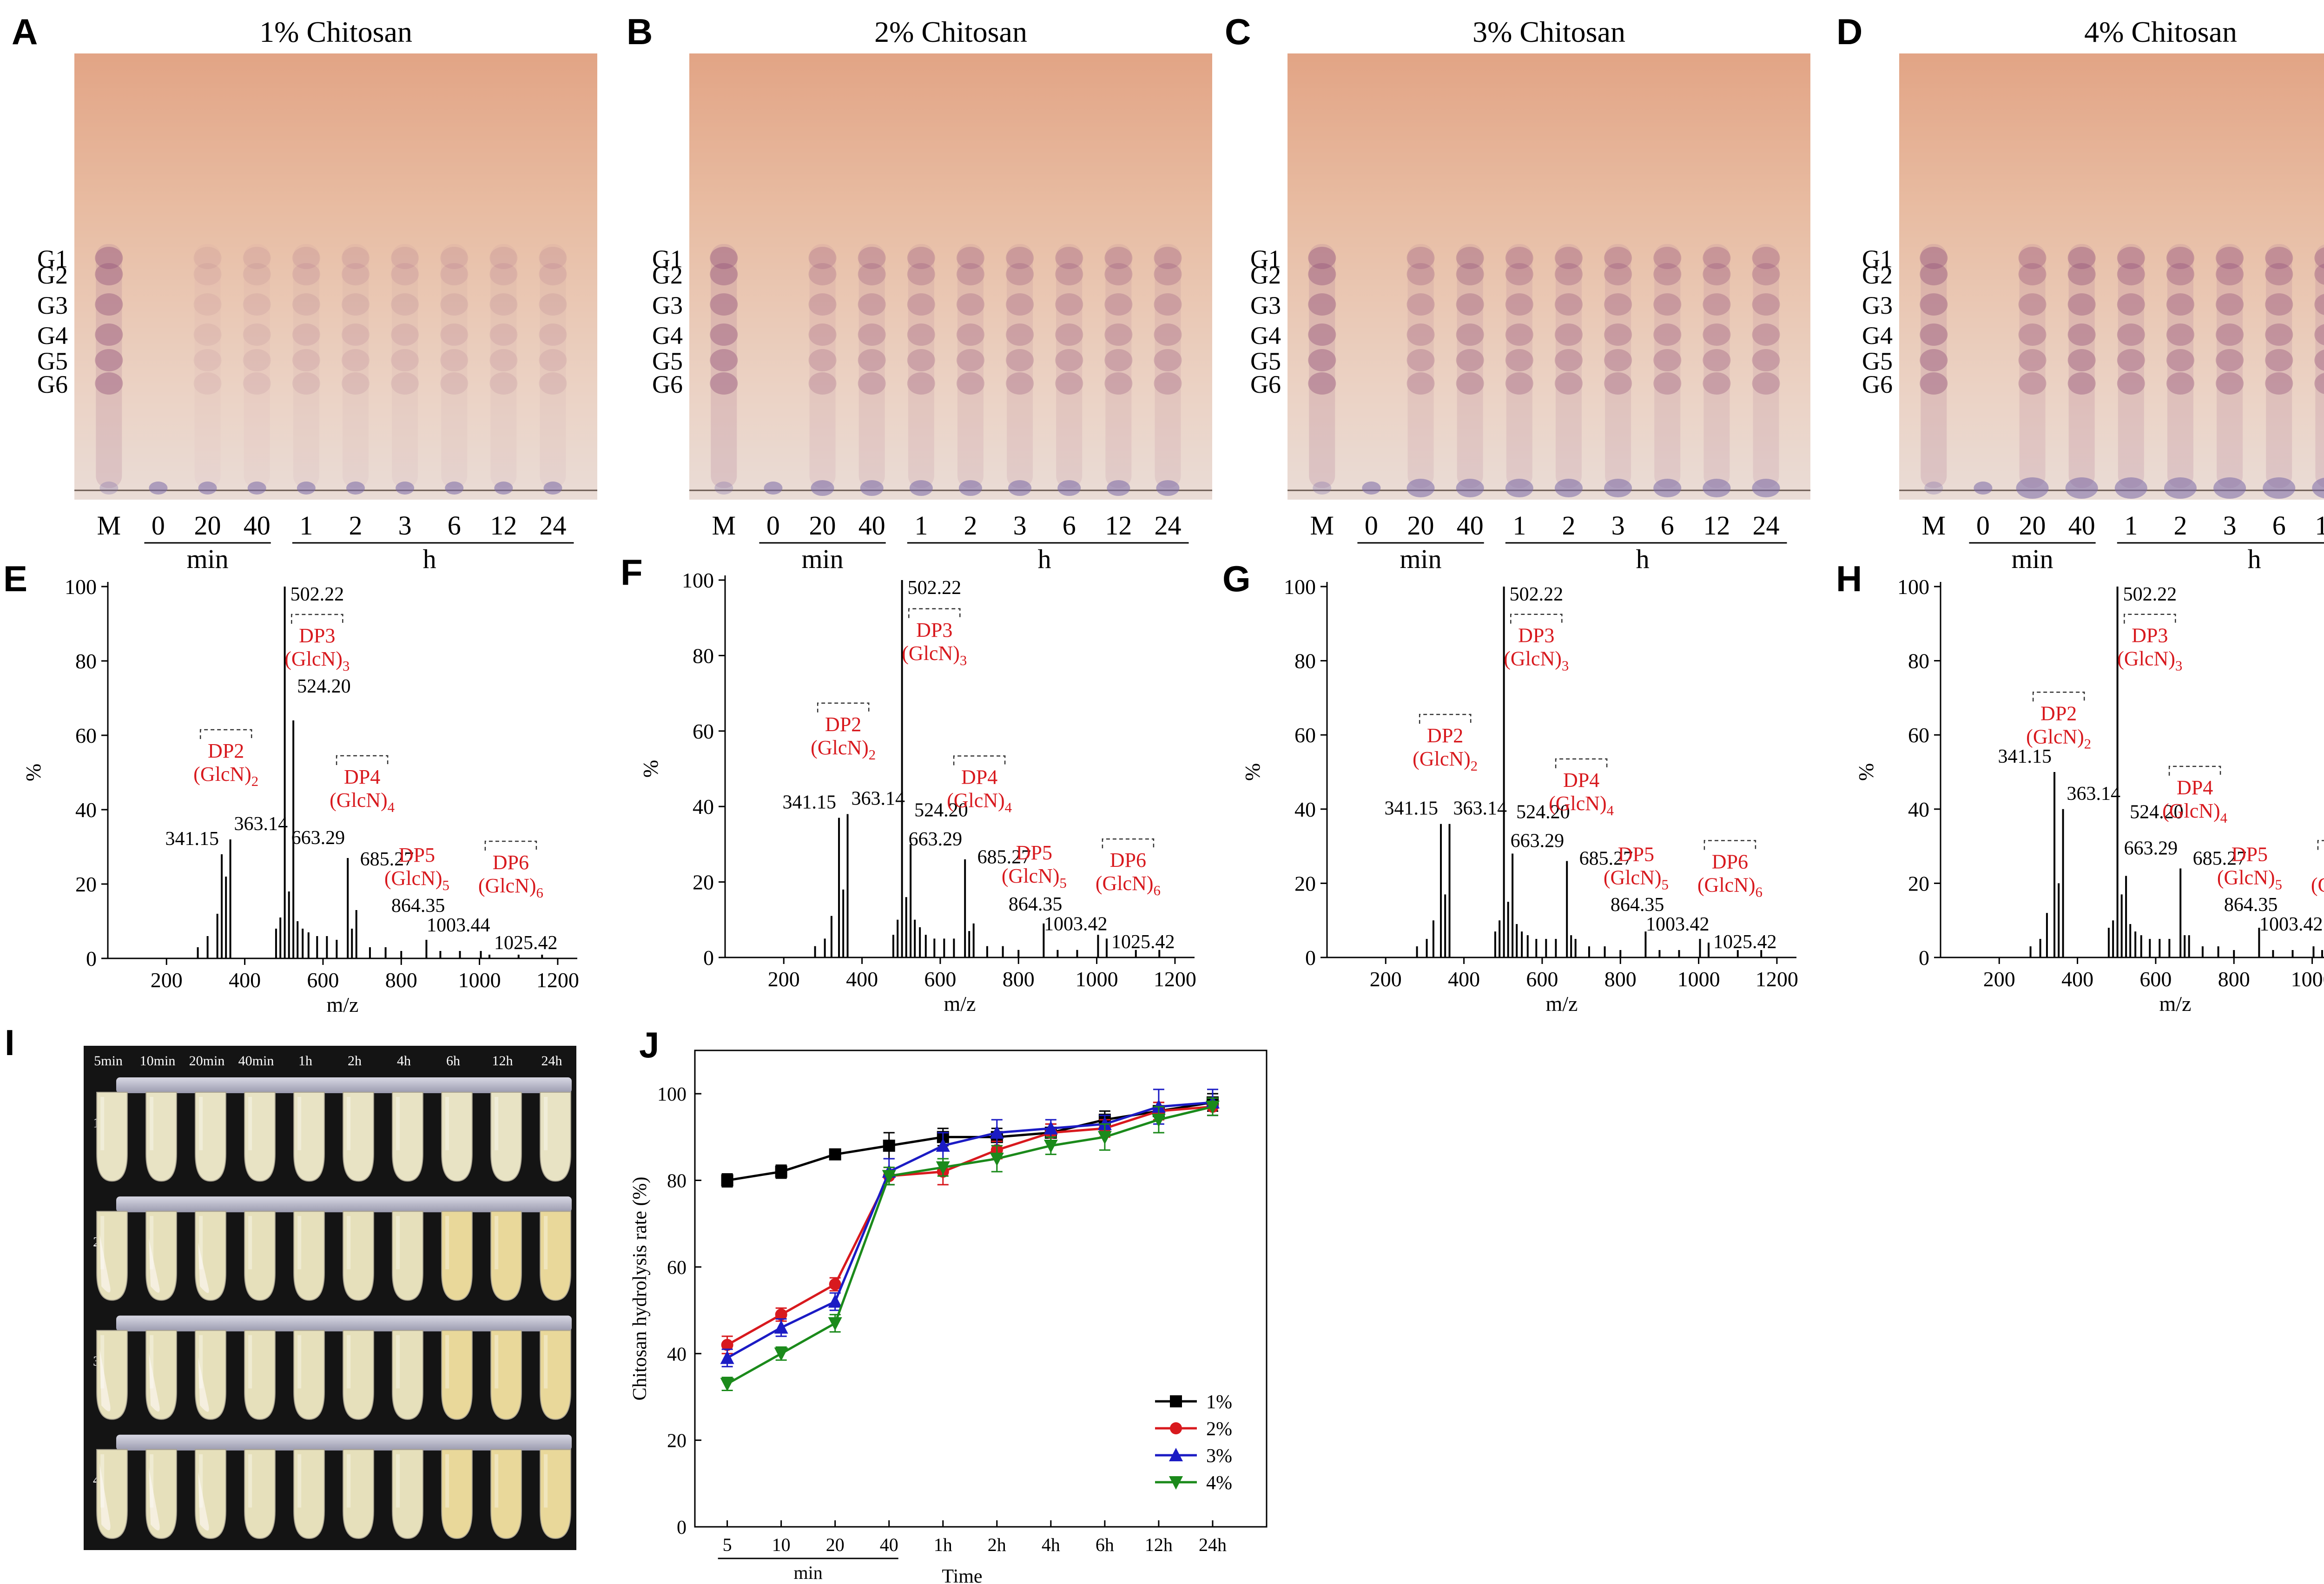  What do you see at coordinates (976, 1253) in the screenshot?
I see `series-1%: 1%` at bounding box center [976, 1253].